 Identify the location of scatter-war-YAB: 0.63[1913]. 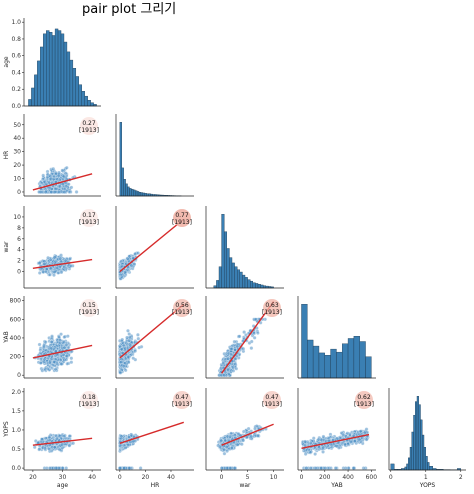
(249, 338).